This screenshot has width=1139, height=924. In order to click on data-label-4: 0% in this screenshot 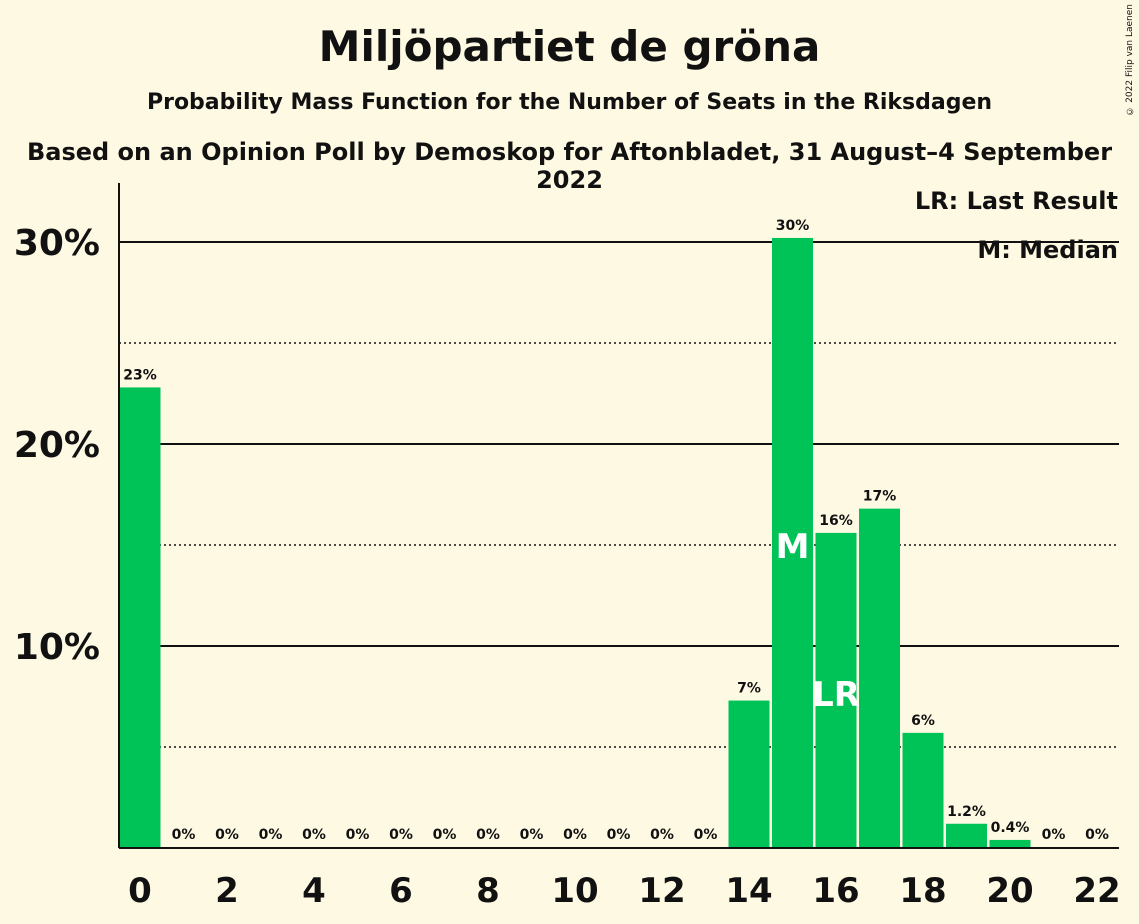, I will do `click(314, 835)`.